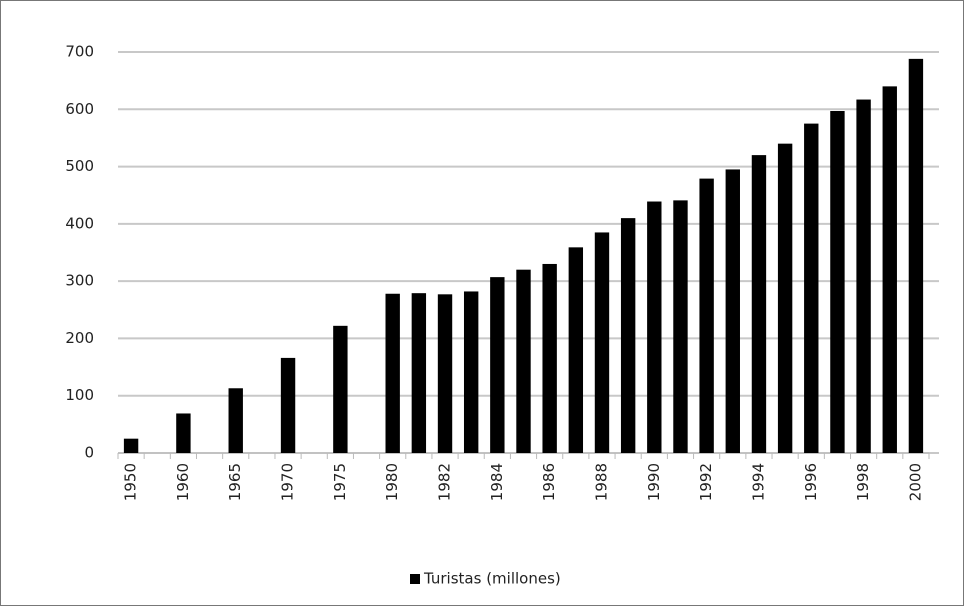 This screenshot has width=964, height=606. What do you see at coordinates (492, 579) in the screenshot?
I see `legend-label: Turistas (millones)` at bounding box center [492, 579].